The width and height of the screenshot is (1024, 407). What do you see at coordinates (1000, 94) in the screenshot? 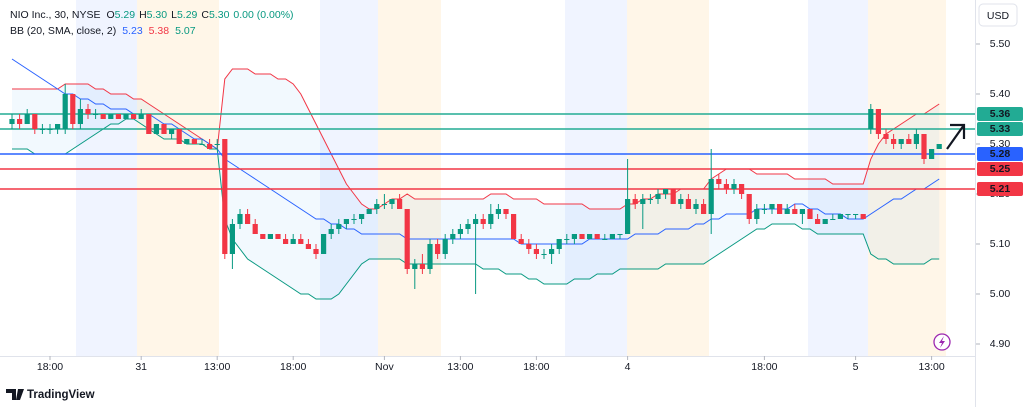
I see `y-tick-label: 5.40` at bounding box center [1000, 94].